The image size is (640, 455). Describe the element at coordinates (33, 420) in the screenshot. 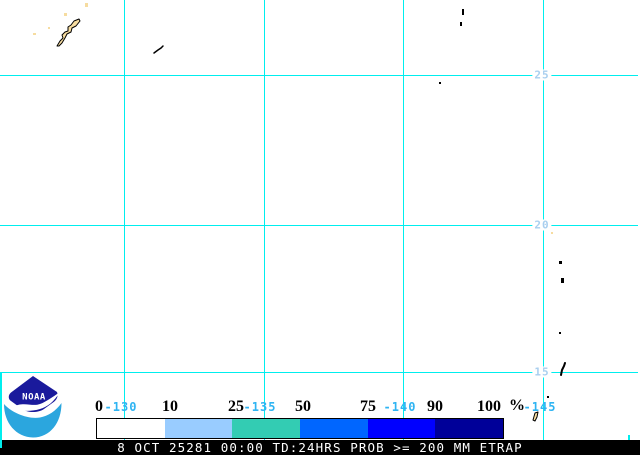

I see `logo-sea-shape` at that location.